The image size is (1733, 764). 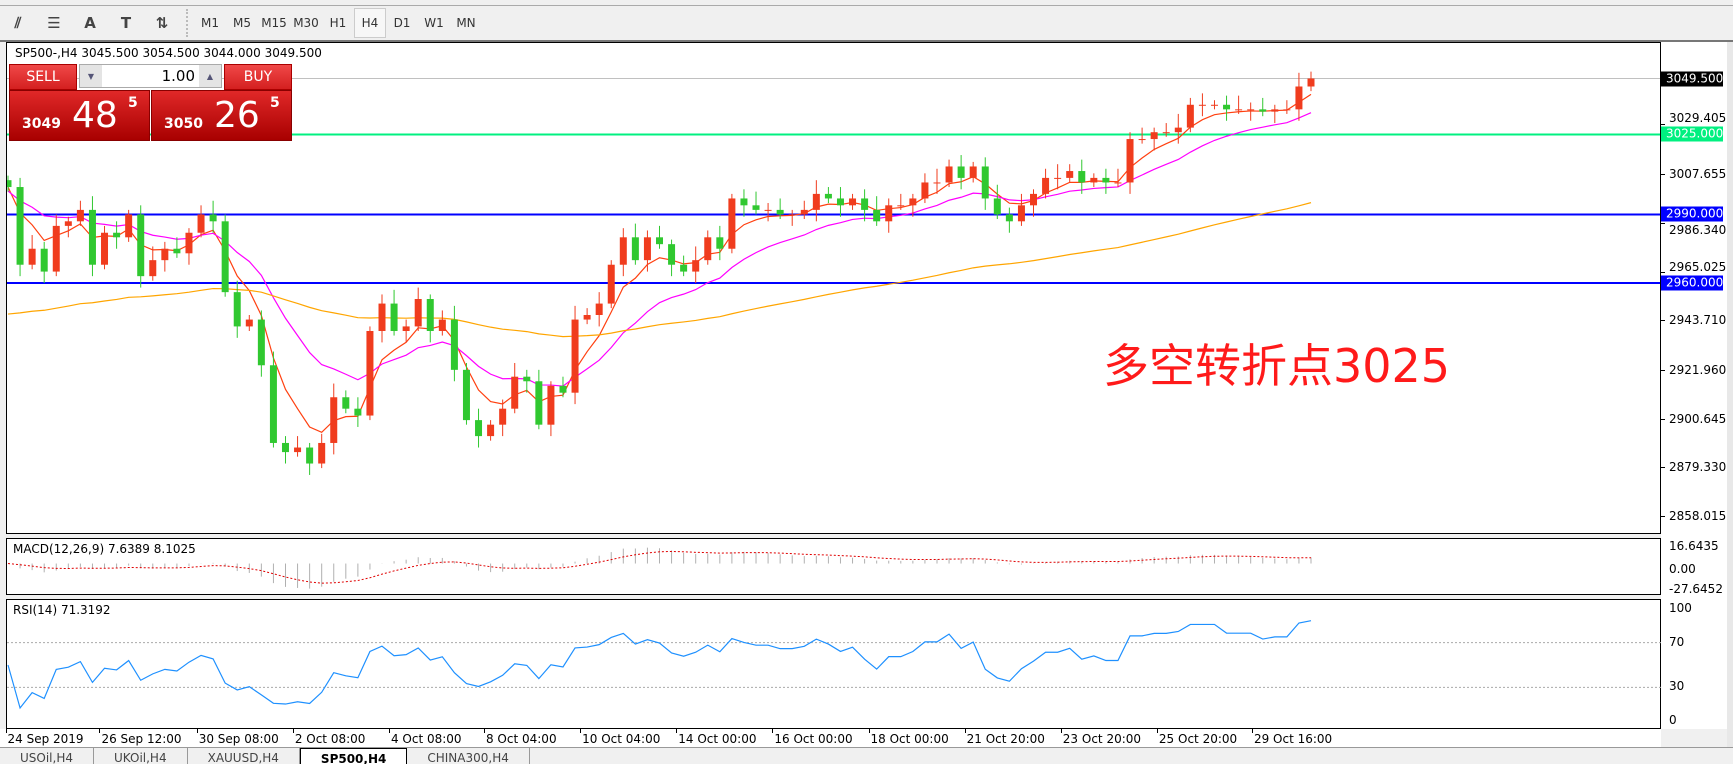 I want to click on rsi-canvas, so click(x=834, y=665).